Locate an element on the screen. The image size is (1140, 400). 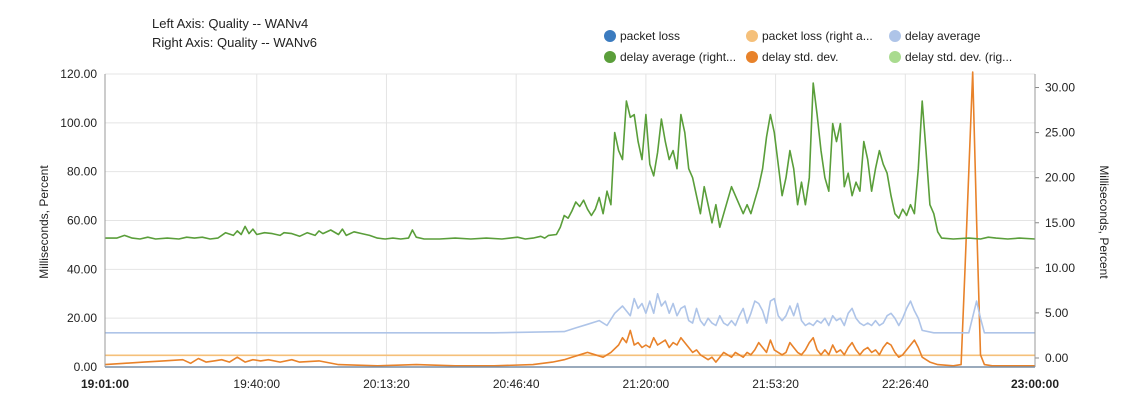
left-tick-label: 20.00 is located at coordinates (82, 318).